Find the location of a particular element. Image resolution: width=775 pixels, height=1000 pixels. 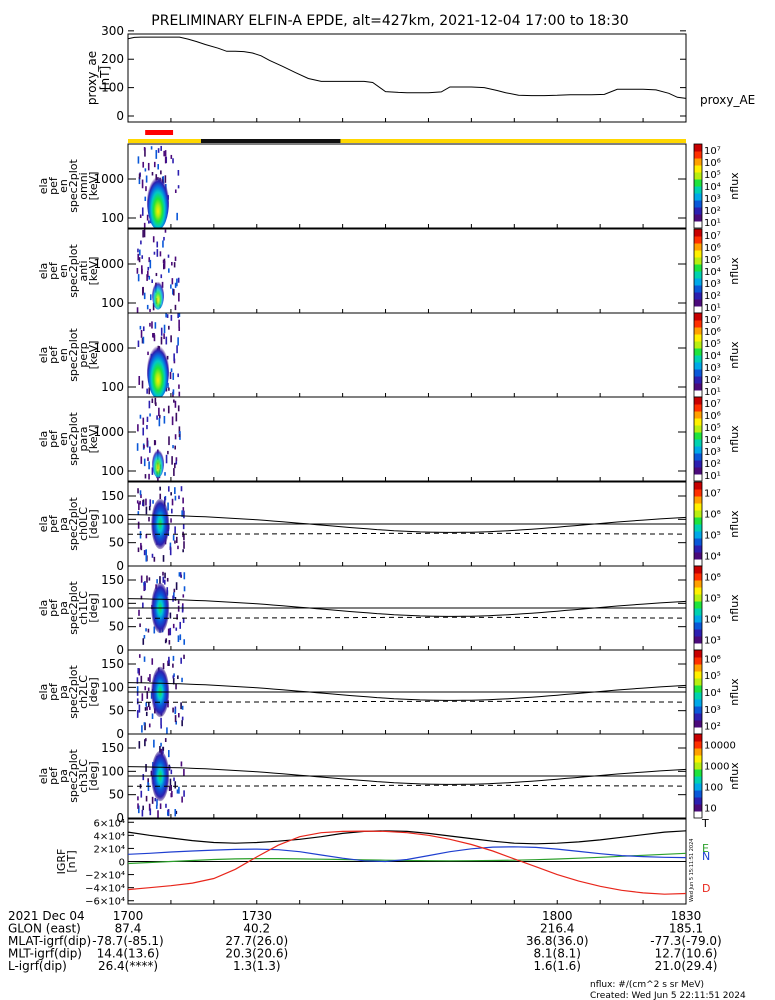

igrf-ytick-label: 4×10⁴ is located at coordinates (109, 836).